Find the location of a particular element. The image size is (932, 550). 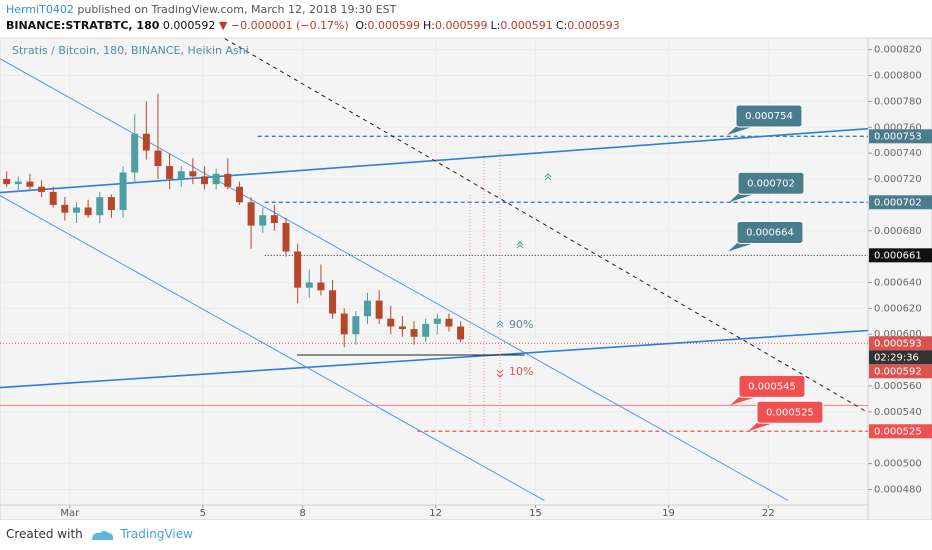

y-tick-label: 0.000720 is located at coordinates (898, 179).